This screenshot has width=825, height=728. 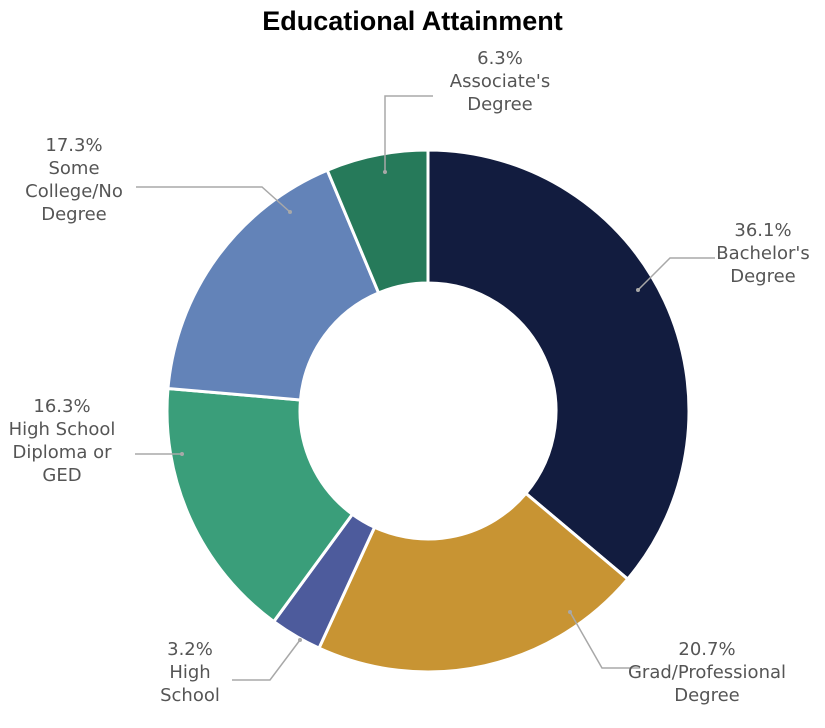 What do you see at coordinates (61, 475) in the screenshot?
I see `data-label-line: GED` at bounding box center [61, 475].